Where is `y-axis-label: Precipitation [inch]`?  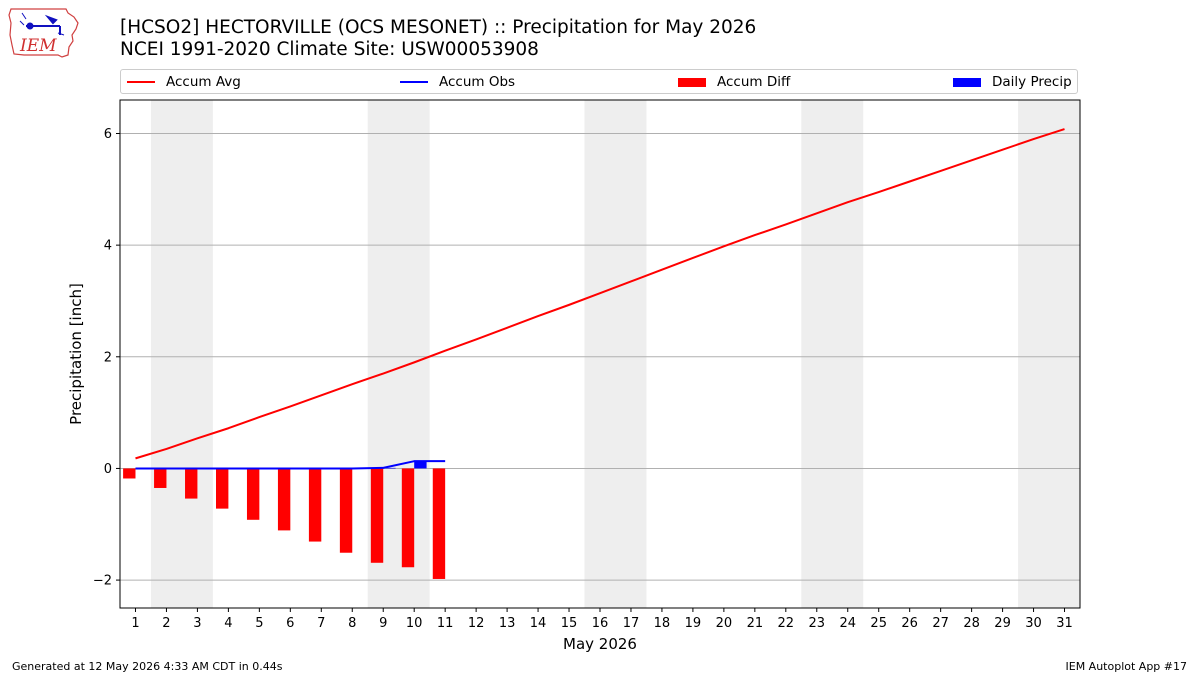 y-axis-label: Precipitation [inch] is located at coordinates (76, 354).